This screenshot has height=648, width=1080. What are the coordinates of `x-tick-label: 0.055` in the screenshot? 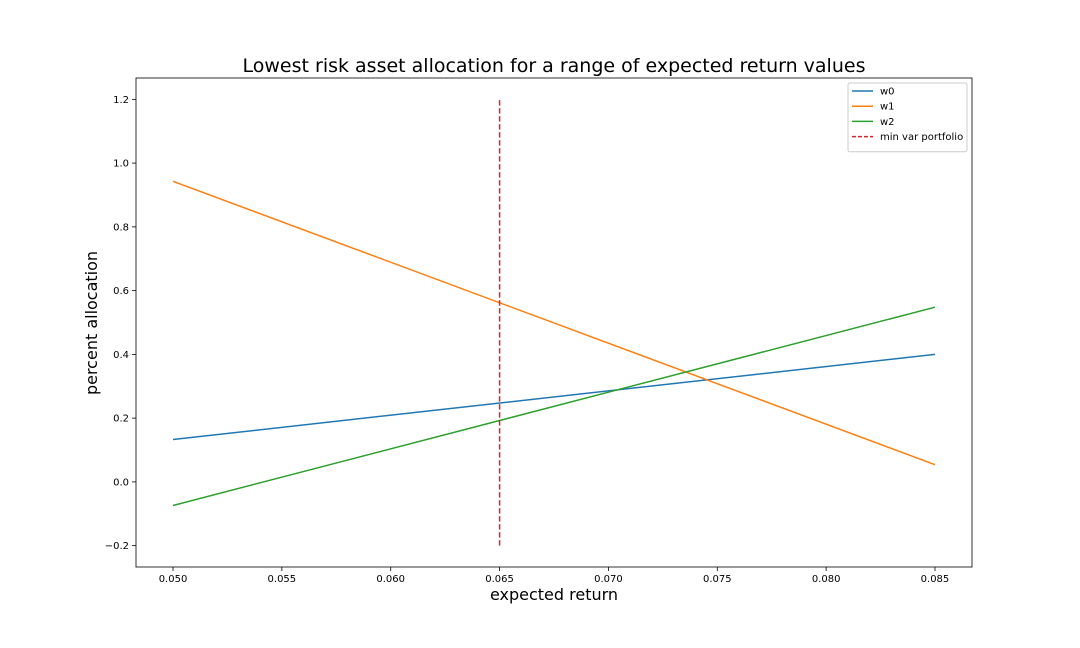 It's located at (282, 579).